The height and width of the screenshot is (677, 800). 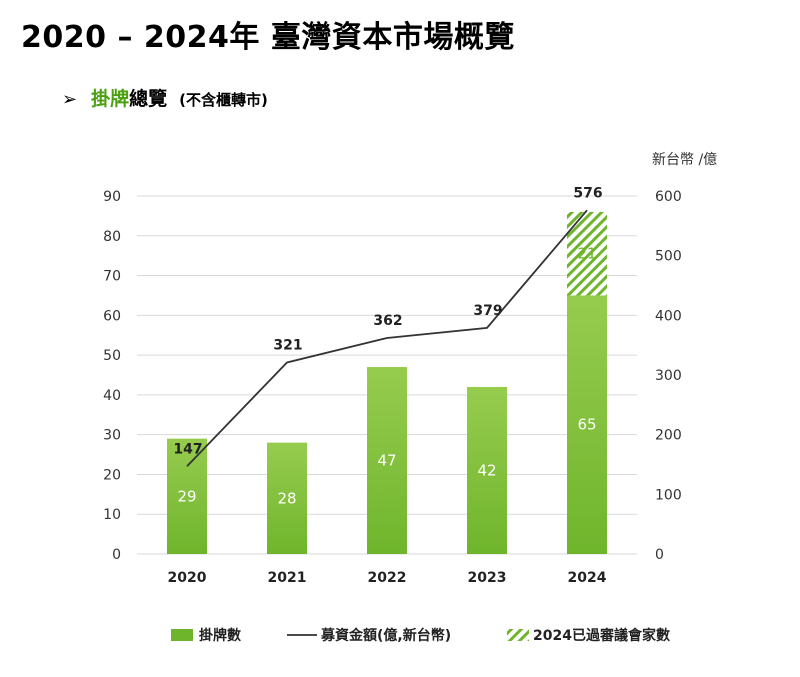 I want to click on legend-hatch-swatch, so click(x=518, y=635).